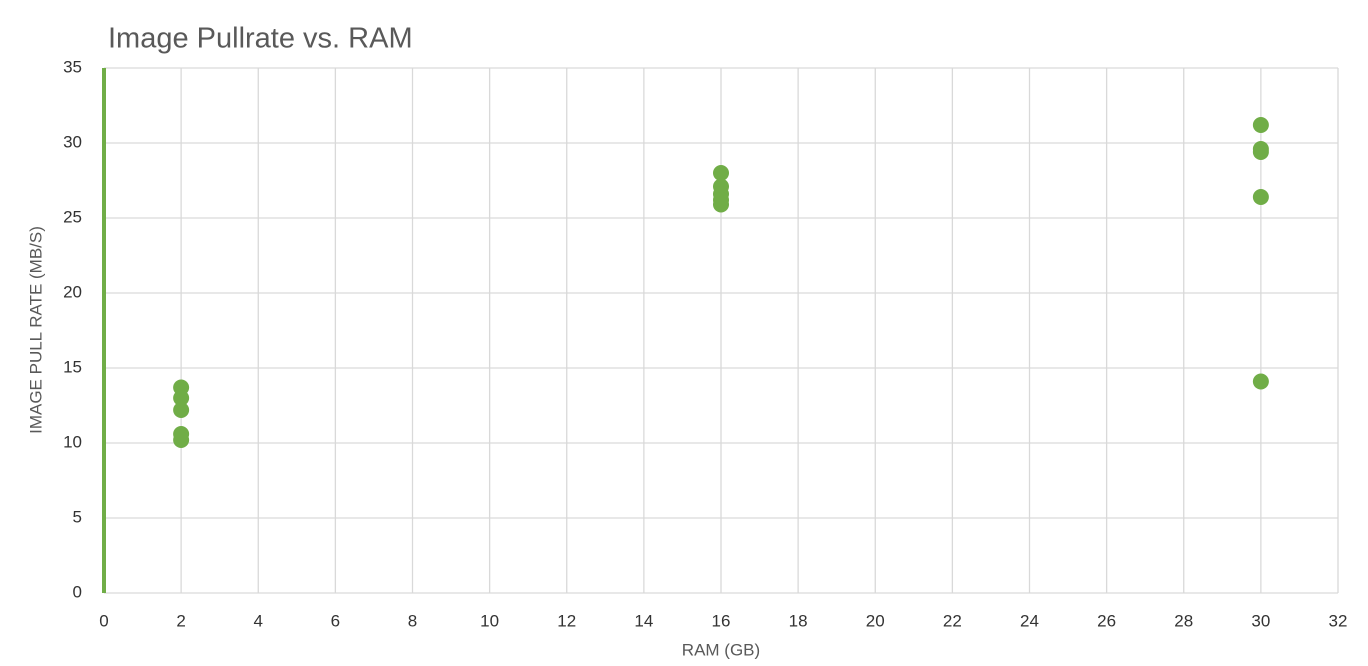 Image resolution: width=1368 pixels, height=666 pixels. What do you see at coordinates (258, 620) in the screenshot?
I see `x-tick-label: 4` at bounding box center [258, 620].